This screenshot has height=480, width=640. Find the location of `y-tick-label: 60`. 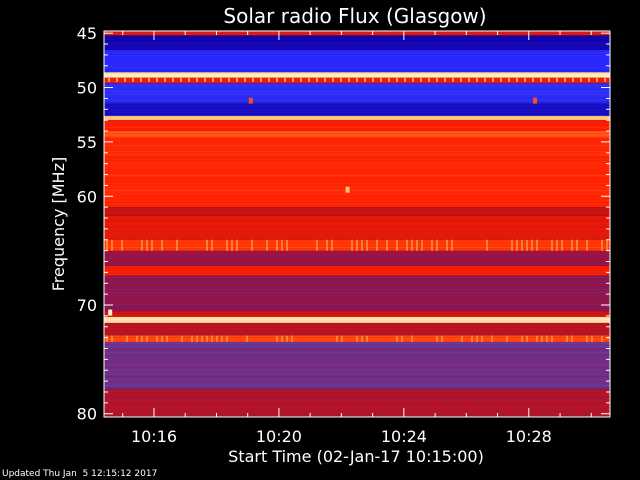

y-tick-label: 60 is located at coordinates (87, 196).